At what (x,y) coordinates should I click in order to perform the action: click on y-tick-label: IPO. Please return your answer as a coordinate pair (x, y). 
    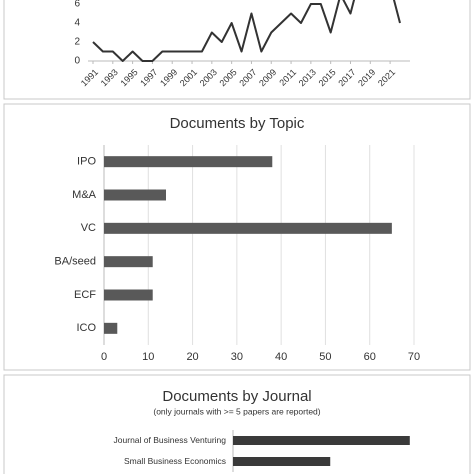
    Looking at the image, I should click on (86, 162).